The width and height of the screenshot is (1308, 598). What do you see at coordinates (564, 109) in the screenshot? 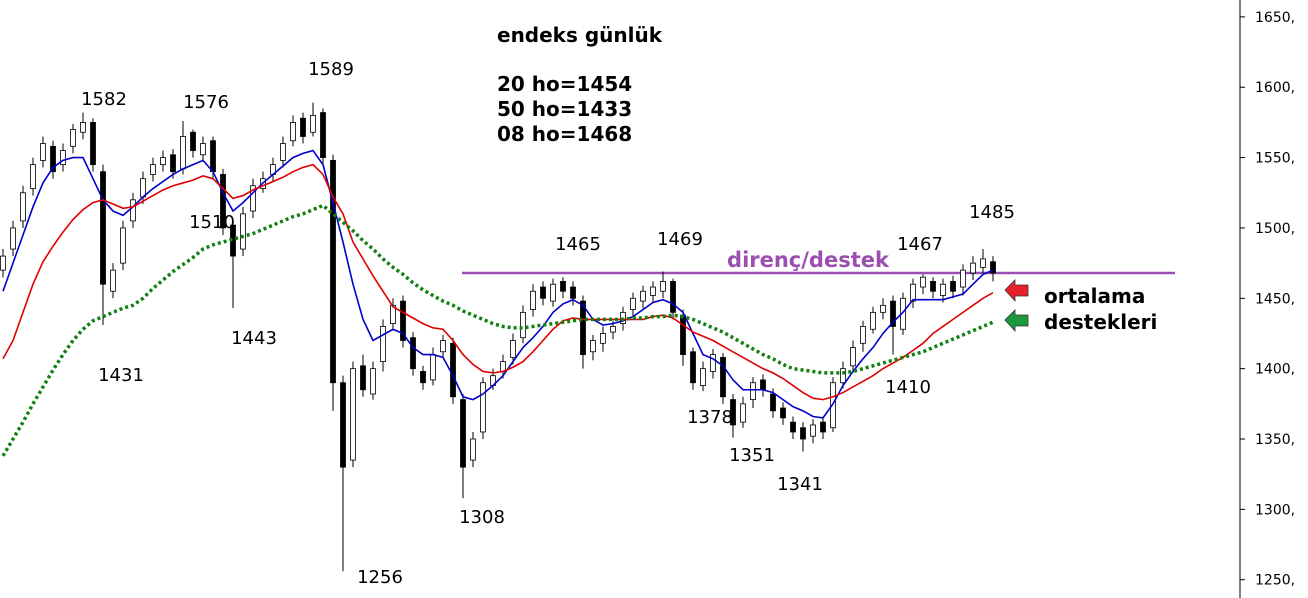
I see `ma-note: 50 ho=1433` at bounding box center [564, 109].